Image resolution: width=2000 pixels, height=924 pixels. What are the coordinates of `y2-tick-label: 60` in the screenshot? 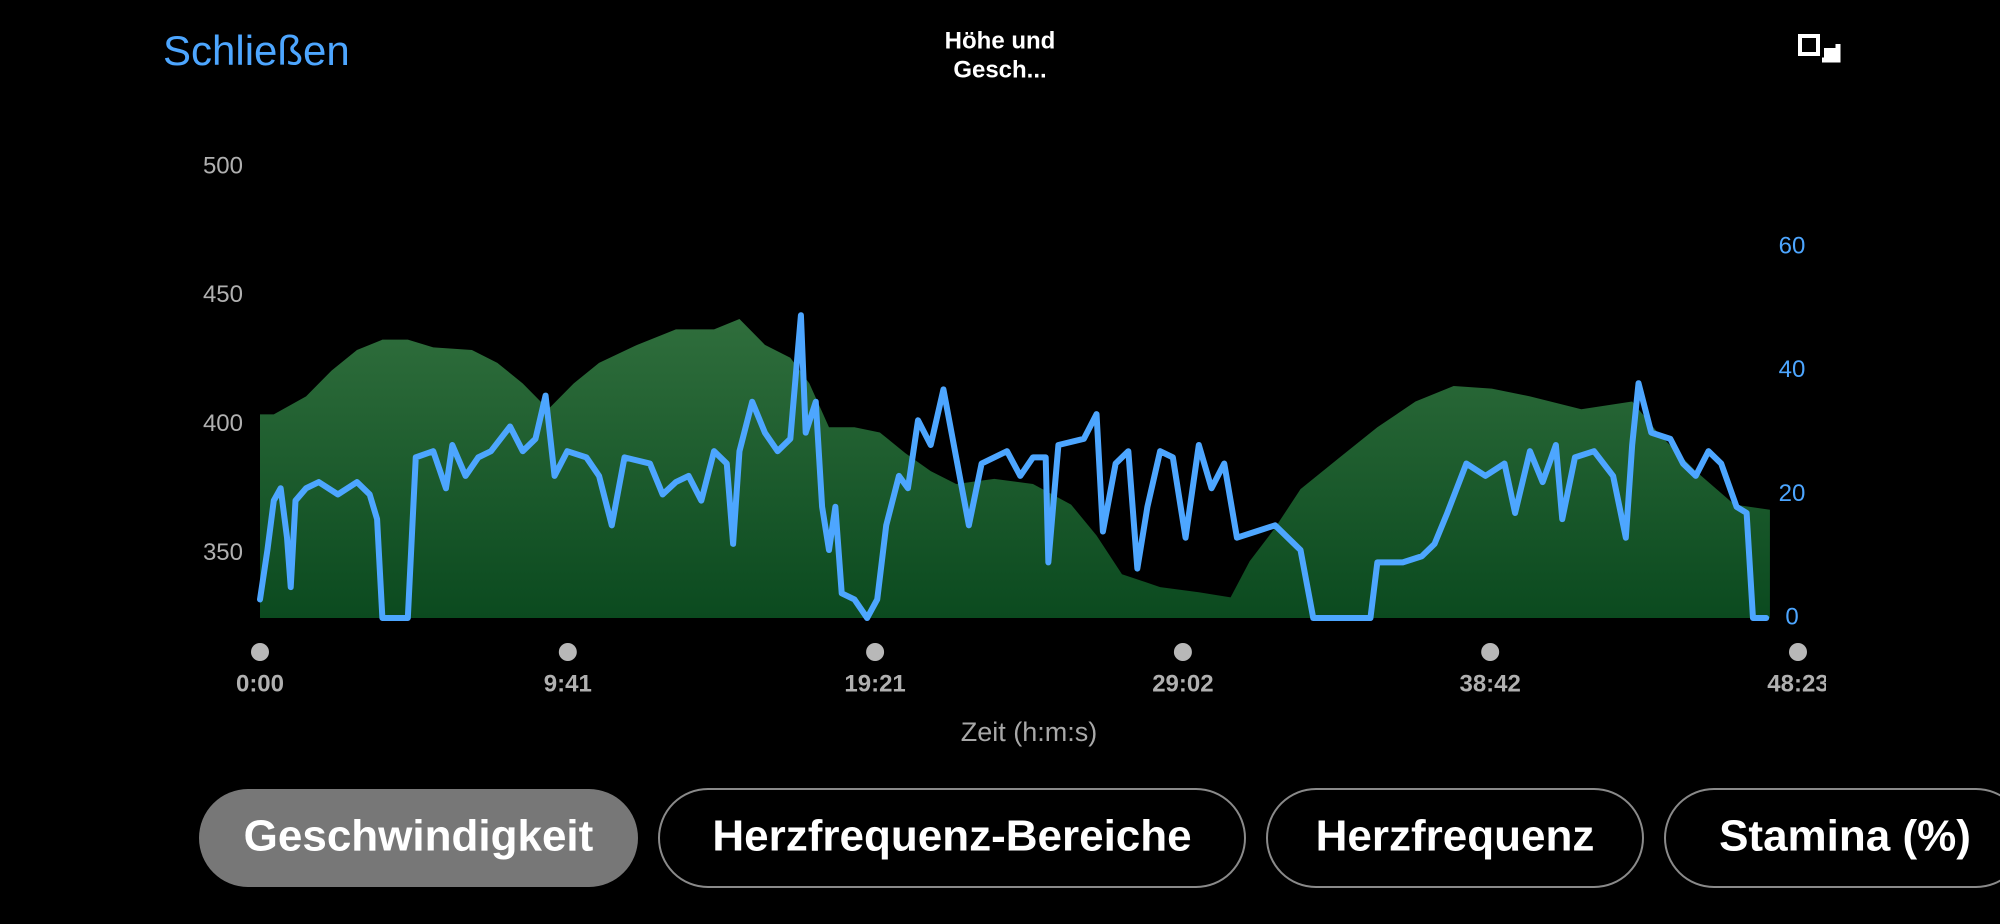 It's located at (1792, 246).